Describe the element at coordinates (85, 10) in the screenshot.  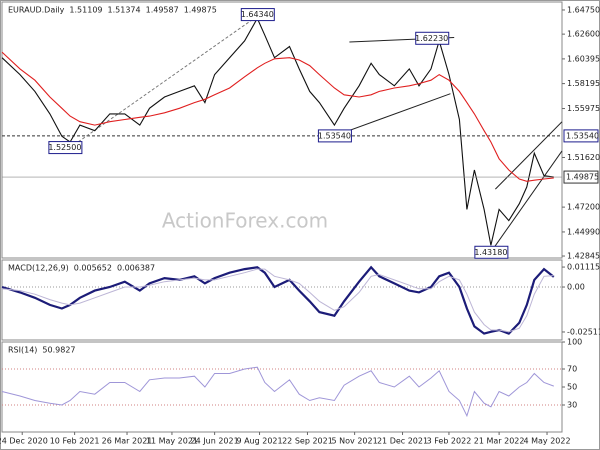
I see `ohlc-value: 1.51109` at that location.